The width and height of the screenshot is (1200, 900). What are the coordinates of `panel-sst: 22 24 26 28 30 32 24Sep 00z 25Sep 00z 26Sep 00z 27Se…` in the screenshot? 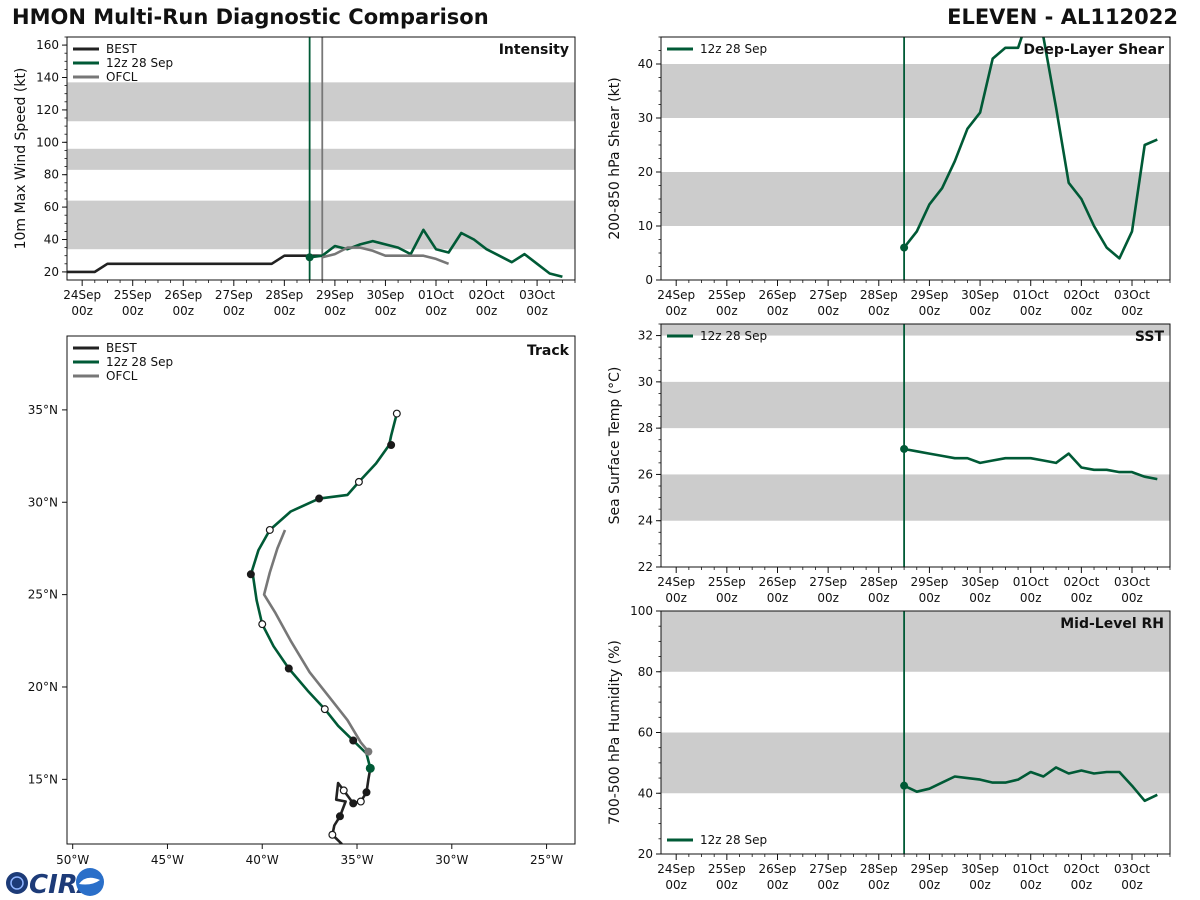 It's located at (889, 464).